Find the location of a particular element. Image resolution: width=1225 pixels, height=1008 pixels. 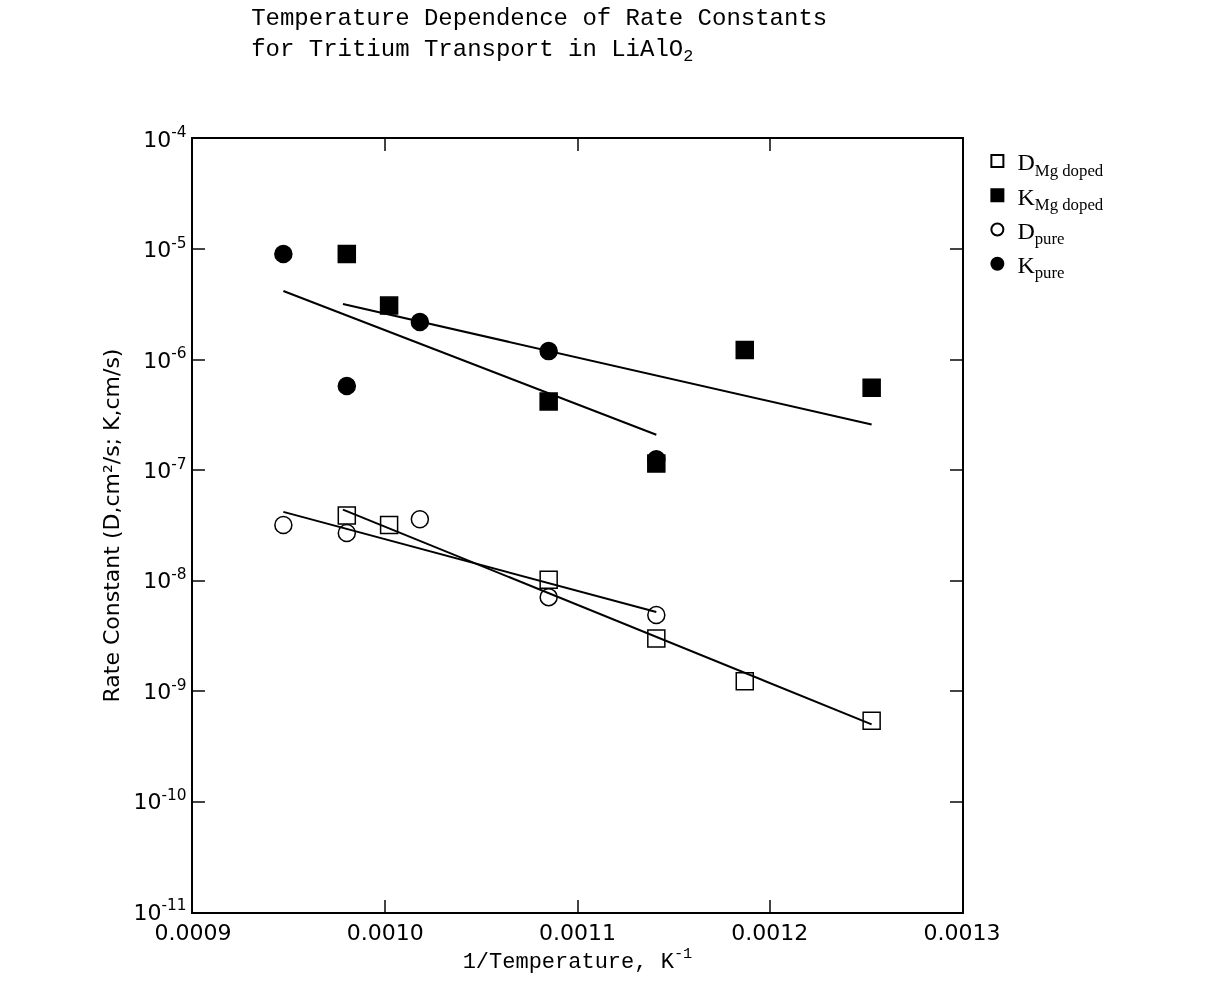

legend-label: D$_{pure}$ is located at coordinates (1041, 232).